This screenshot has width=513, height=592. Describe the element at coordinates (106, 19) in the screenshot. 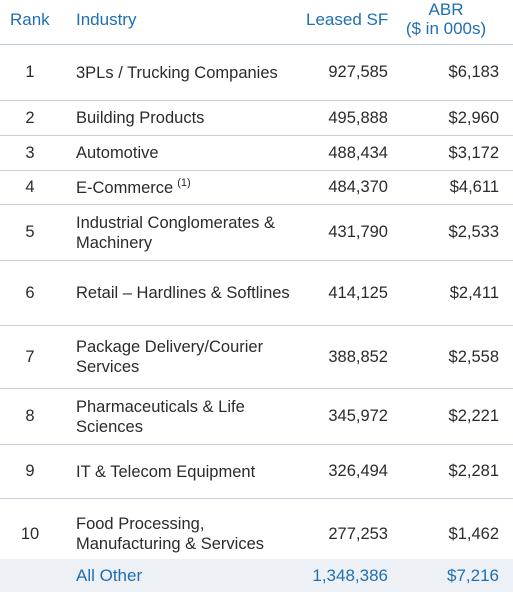

I see `header-industry: Industry` at that location.